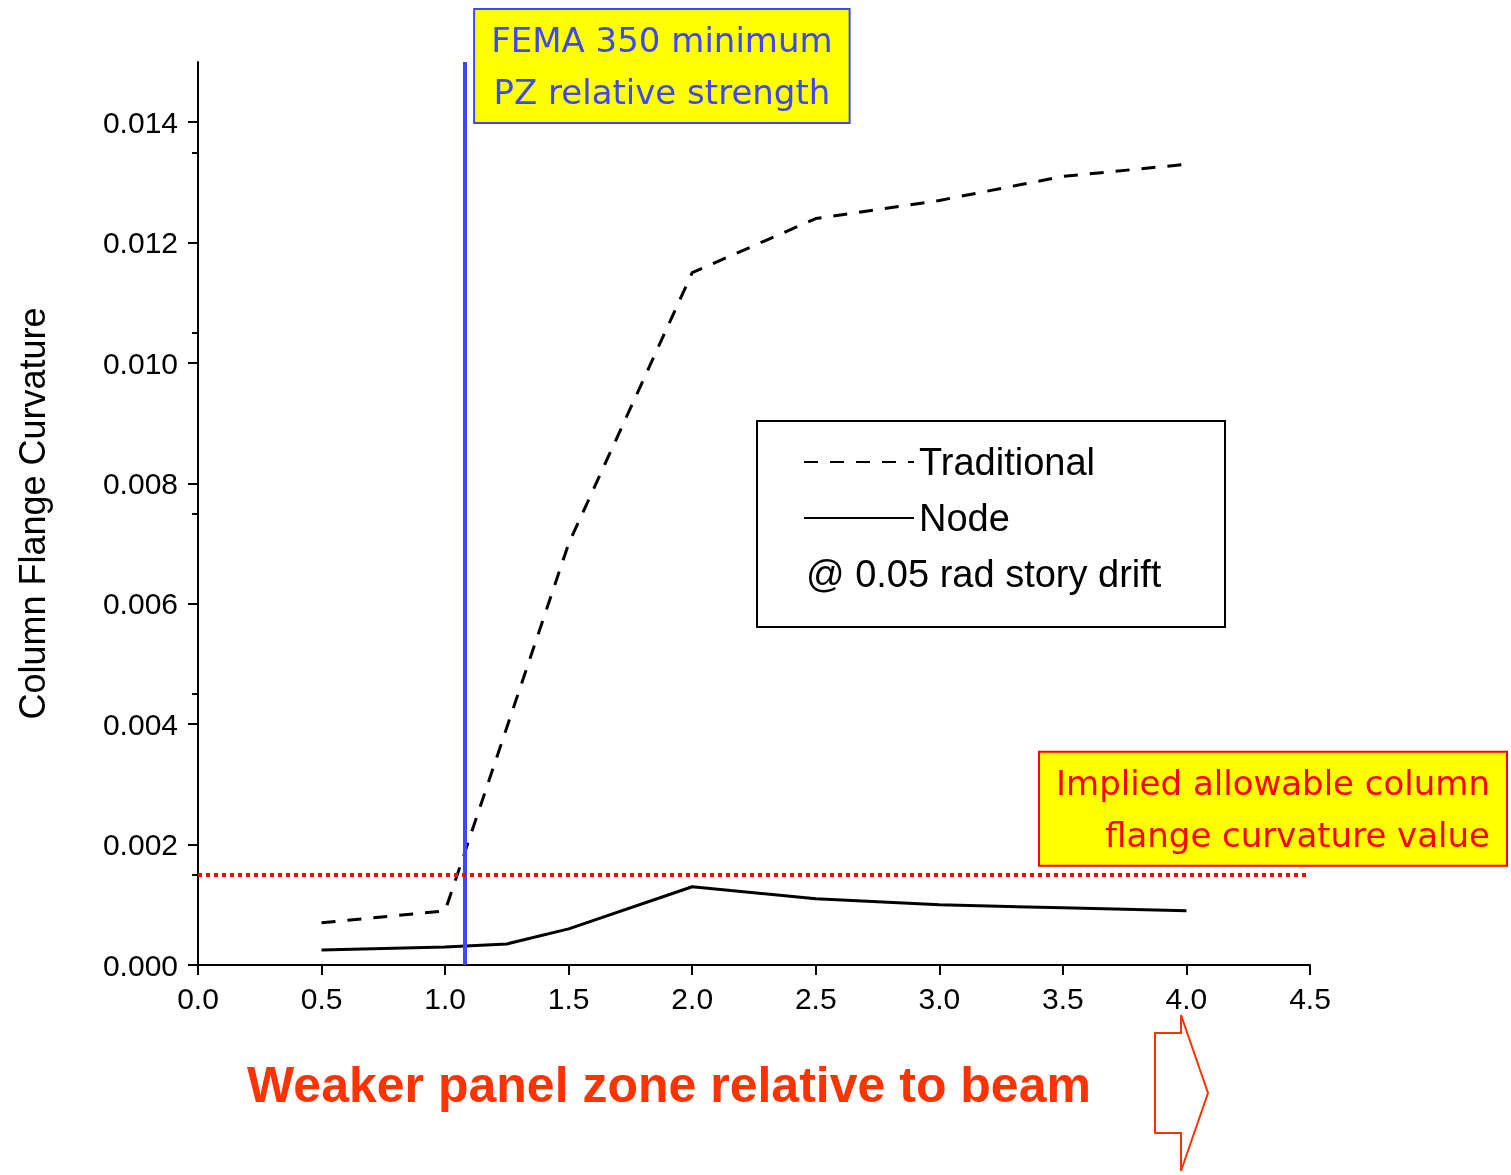  Describe the element at coordinates (140, 724) in the screenshot. I see `y-tick-label: 0.004` at that location.